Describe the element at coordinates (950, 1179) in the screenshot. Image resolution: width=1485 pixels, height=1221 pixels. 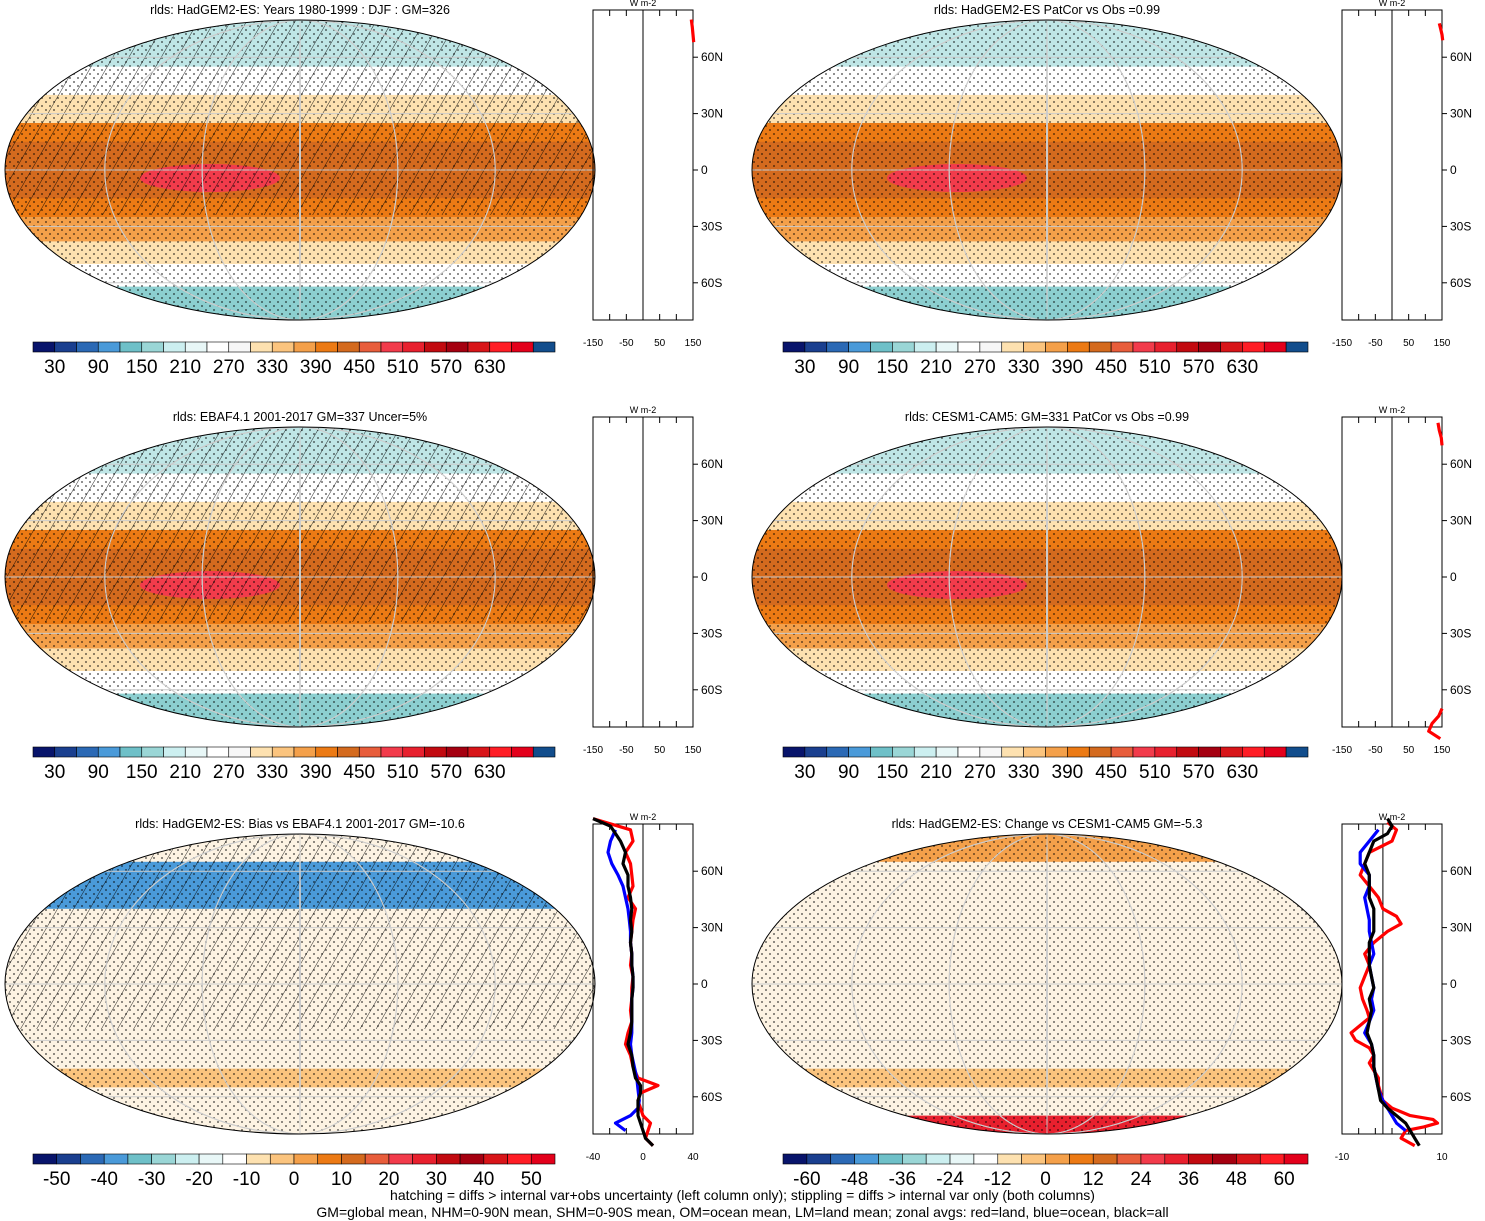
I see `colorbar-label: -24` at that location.